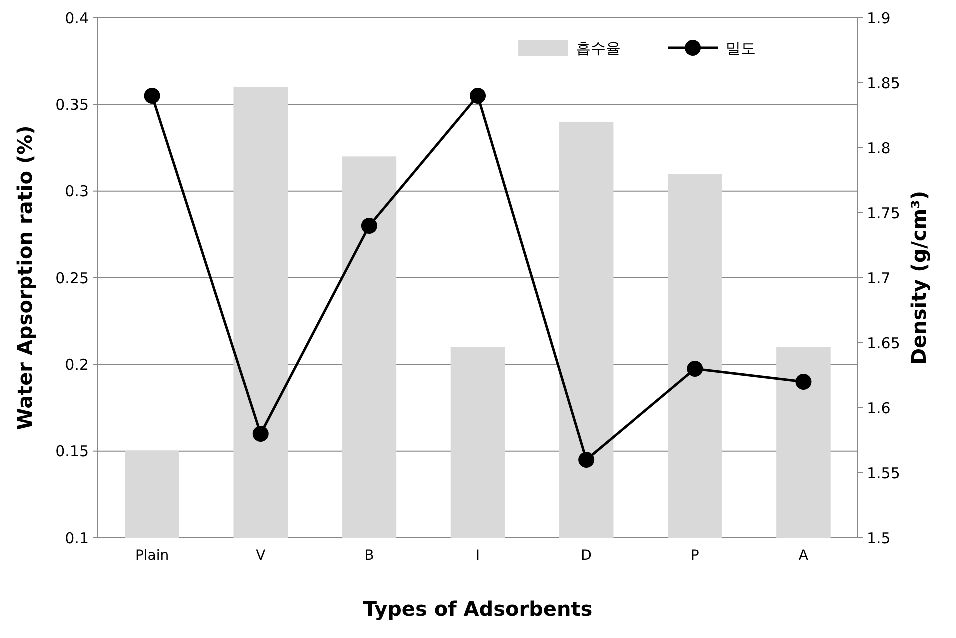 The width and height of the screenshot is (956, 638). What do you see at coordinates (879, 278) in the screenshot?
I see `y2-tick-label: 1.7` at bounding box center [879, 278].